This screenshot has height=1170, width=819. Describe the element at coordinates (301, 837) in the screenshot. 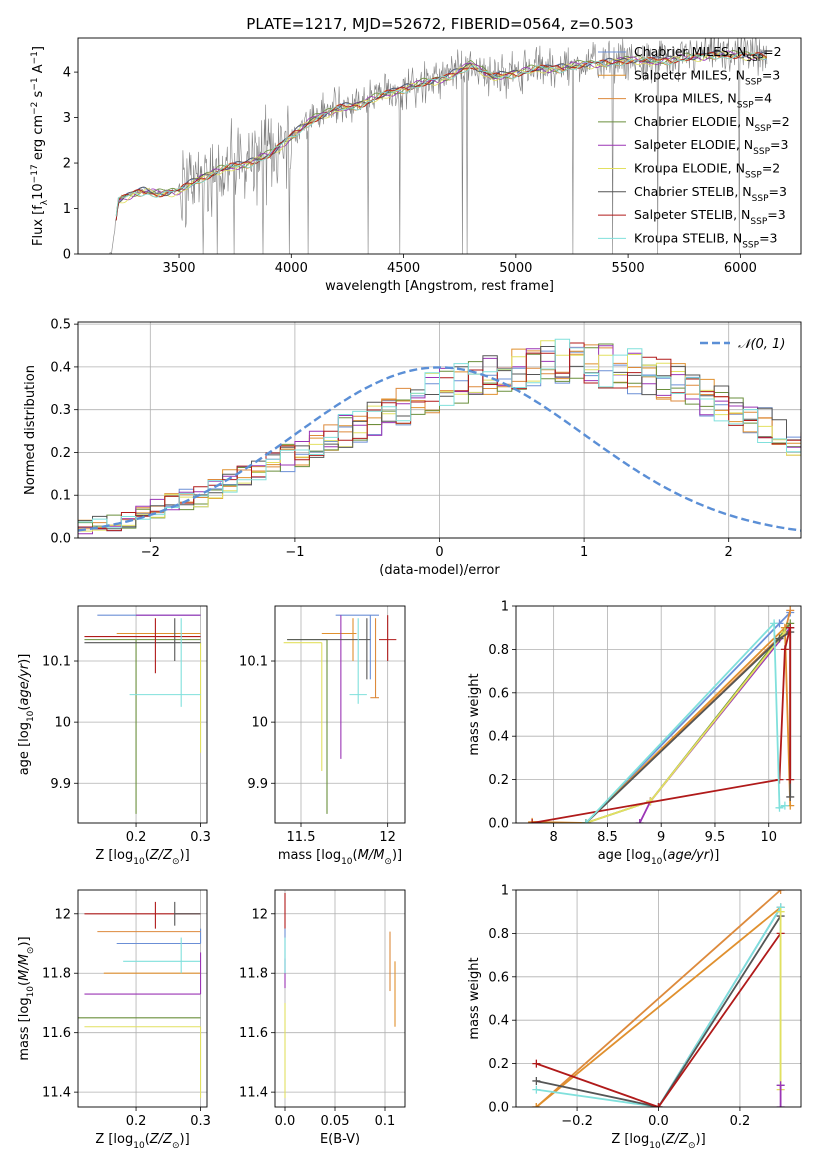

I see `x-tick-label: 11.5` at that location.